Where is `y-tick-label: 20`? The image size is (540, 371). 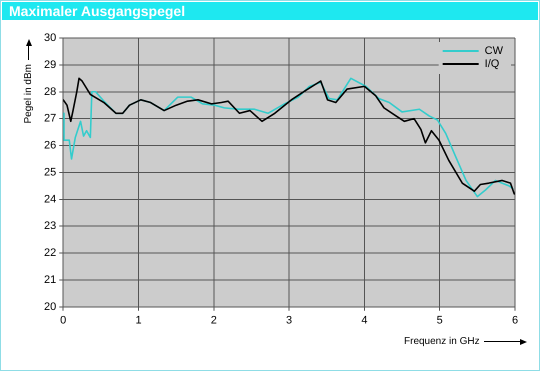 y-tick-label: 20 is located at coordinates (50, 306).